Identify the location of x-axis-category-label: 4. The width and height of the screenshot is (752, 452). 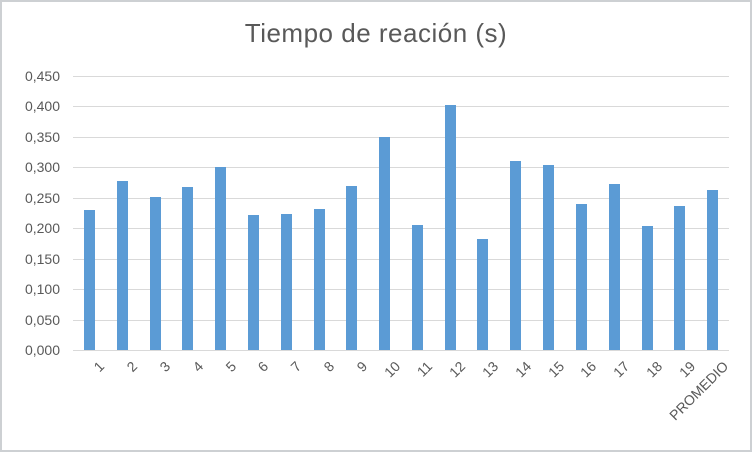
(198, 366).